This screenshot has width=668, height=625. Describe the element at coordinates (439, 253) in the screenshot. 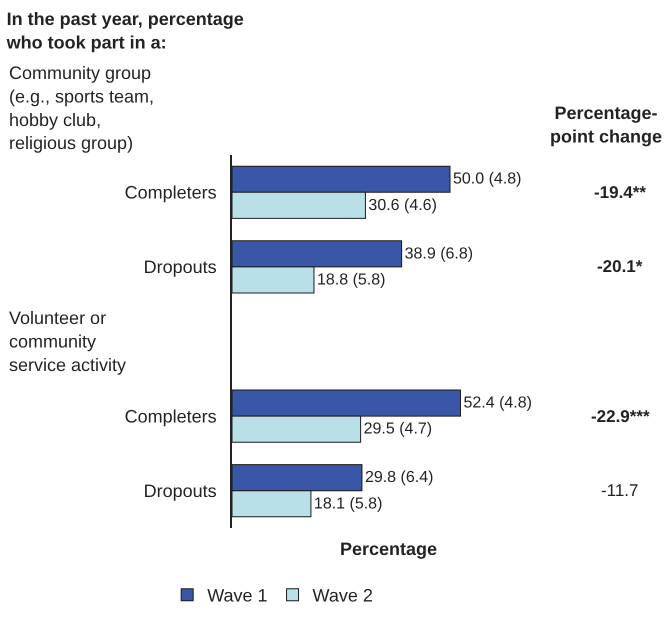

I see `data-label: 38.9 (6.8)` at that location.